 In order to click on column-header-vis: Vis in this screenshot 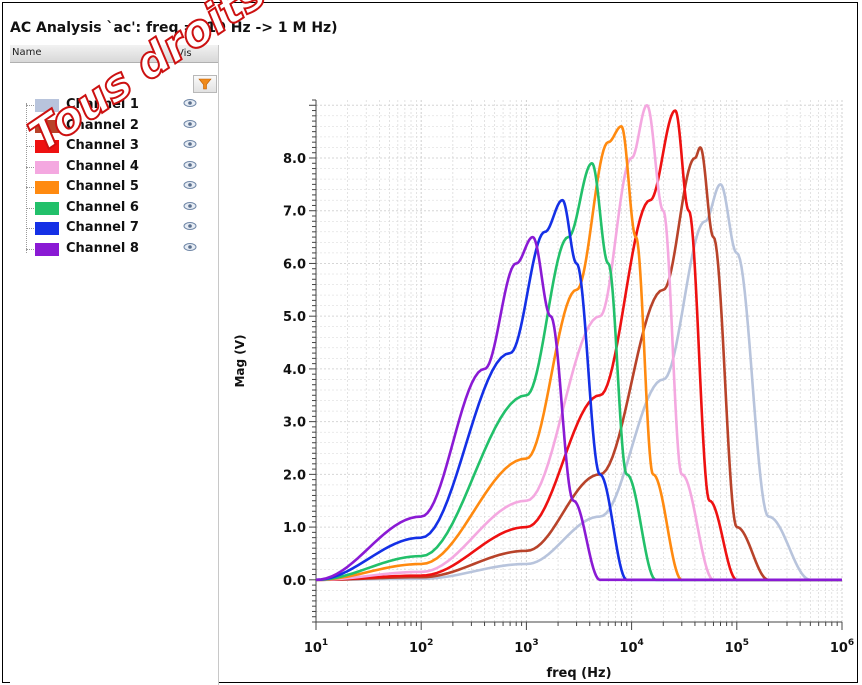, I will do `click(182, 53)`.